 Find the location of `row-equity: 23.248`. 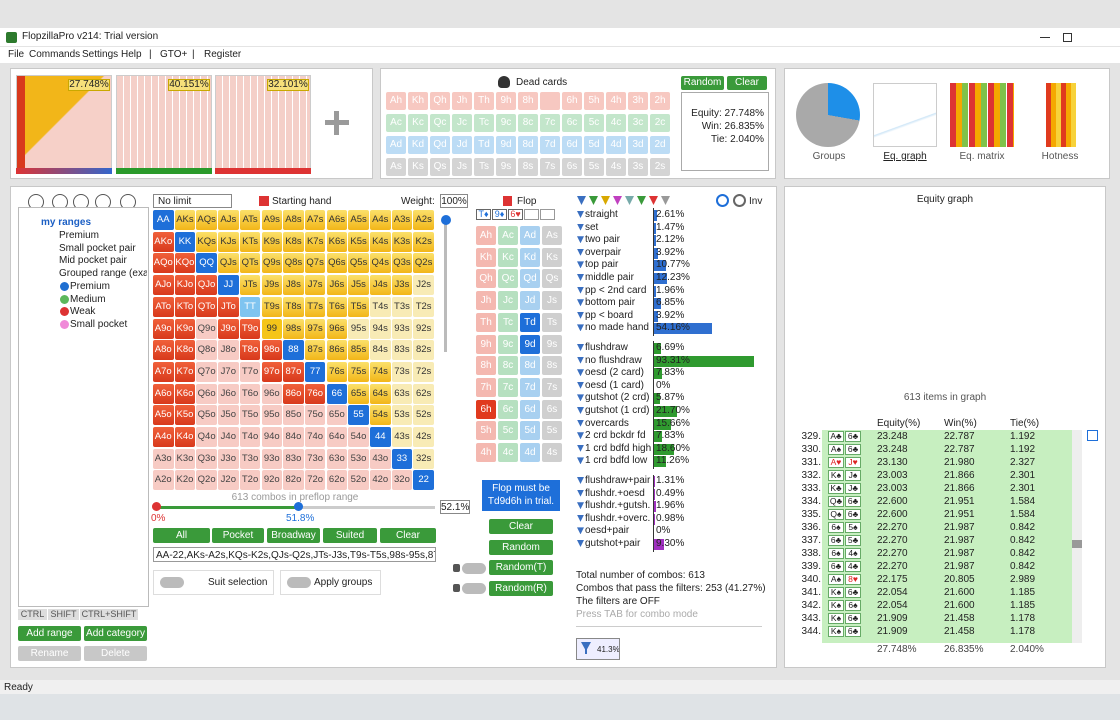

row-equity: 23.248 is located at coordinates (892, 436).